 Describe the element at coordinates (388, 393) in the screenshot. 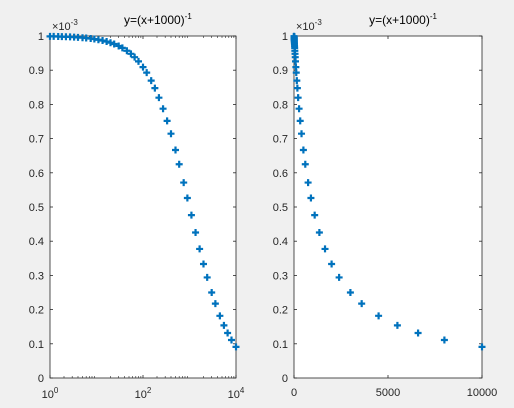

I see `x-tick-label: 5000` at that location.